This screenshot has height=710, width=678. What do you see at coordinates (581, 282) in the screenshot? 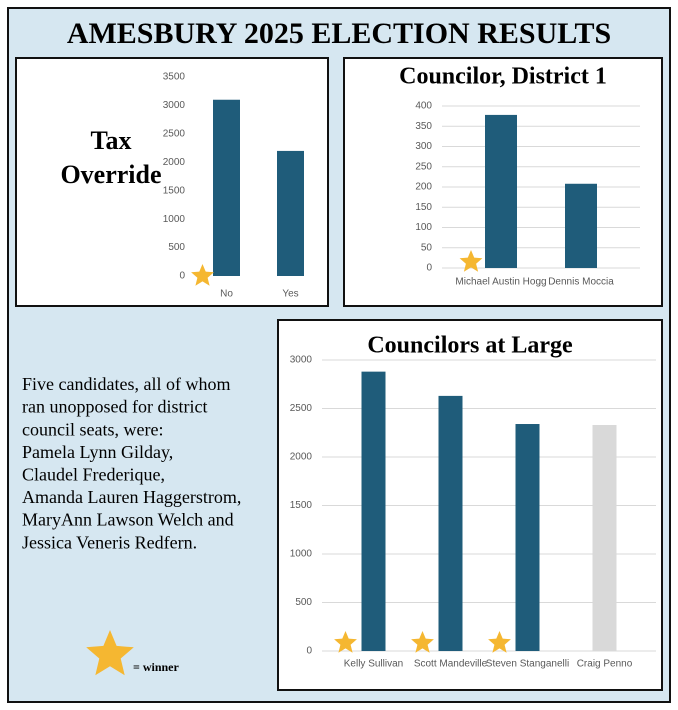
I see `x-tick-label: Dennis Moccia` at bounding box center [581, 282].